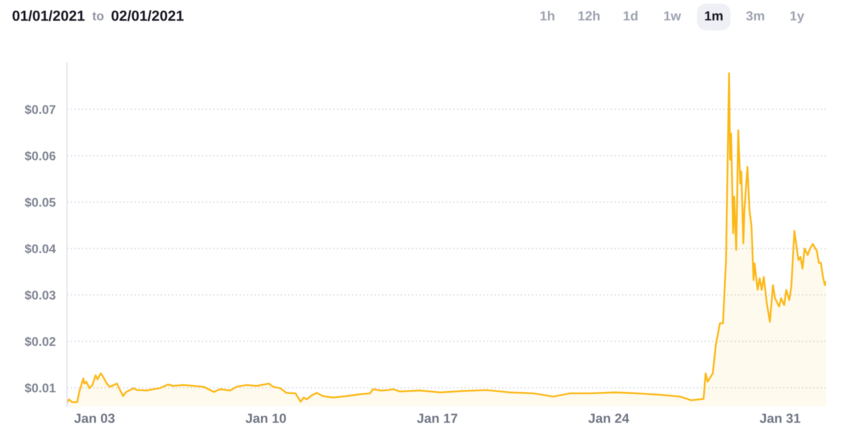 This screenshot has width=843, height=436. I want to click on y-tick-label: $0.04, so click(40, 249).